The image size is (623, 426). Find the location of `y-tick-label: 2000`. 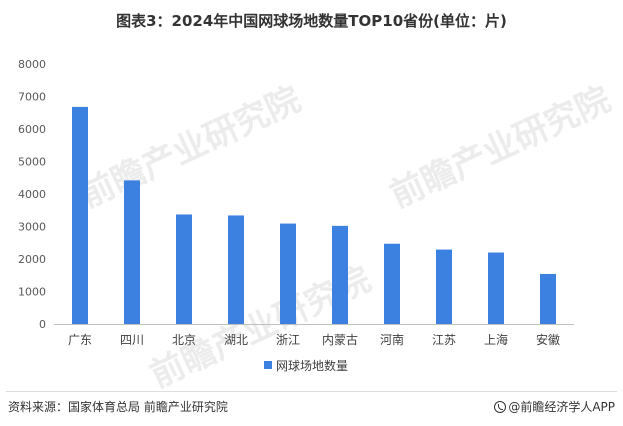

y-tick-label: 2000 is located at coordinates (32, 259).